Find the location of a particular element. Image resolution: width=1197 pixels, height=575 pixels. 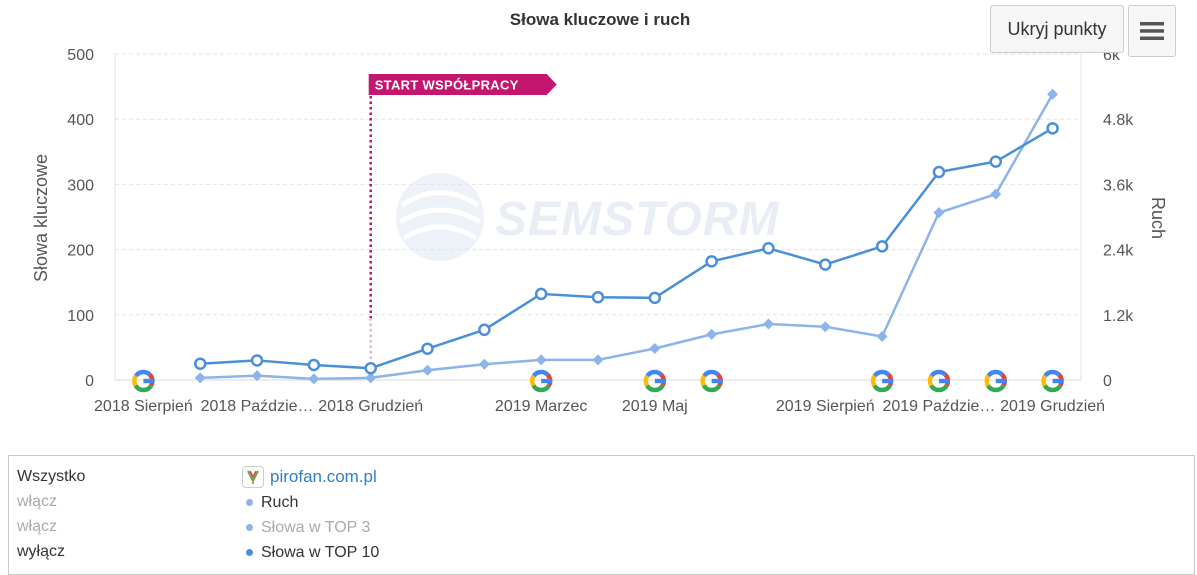

legend-label: Ruch is located at coordinates (280, 502).